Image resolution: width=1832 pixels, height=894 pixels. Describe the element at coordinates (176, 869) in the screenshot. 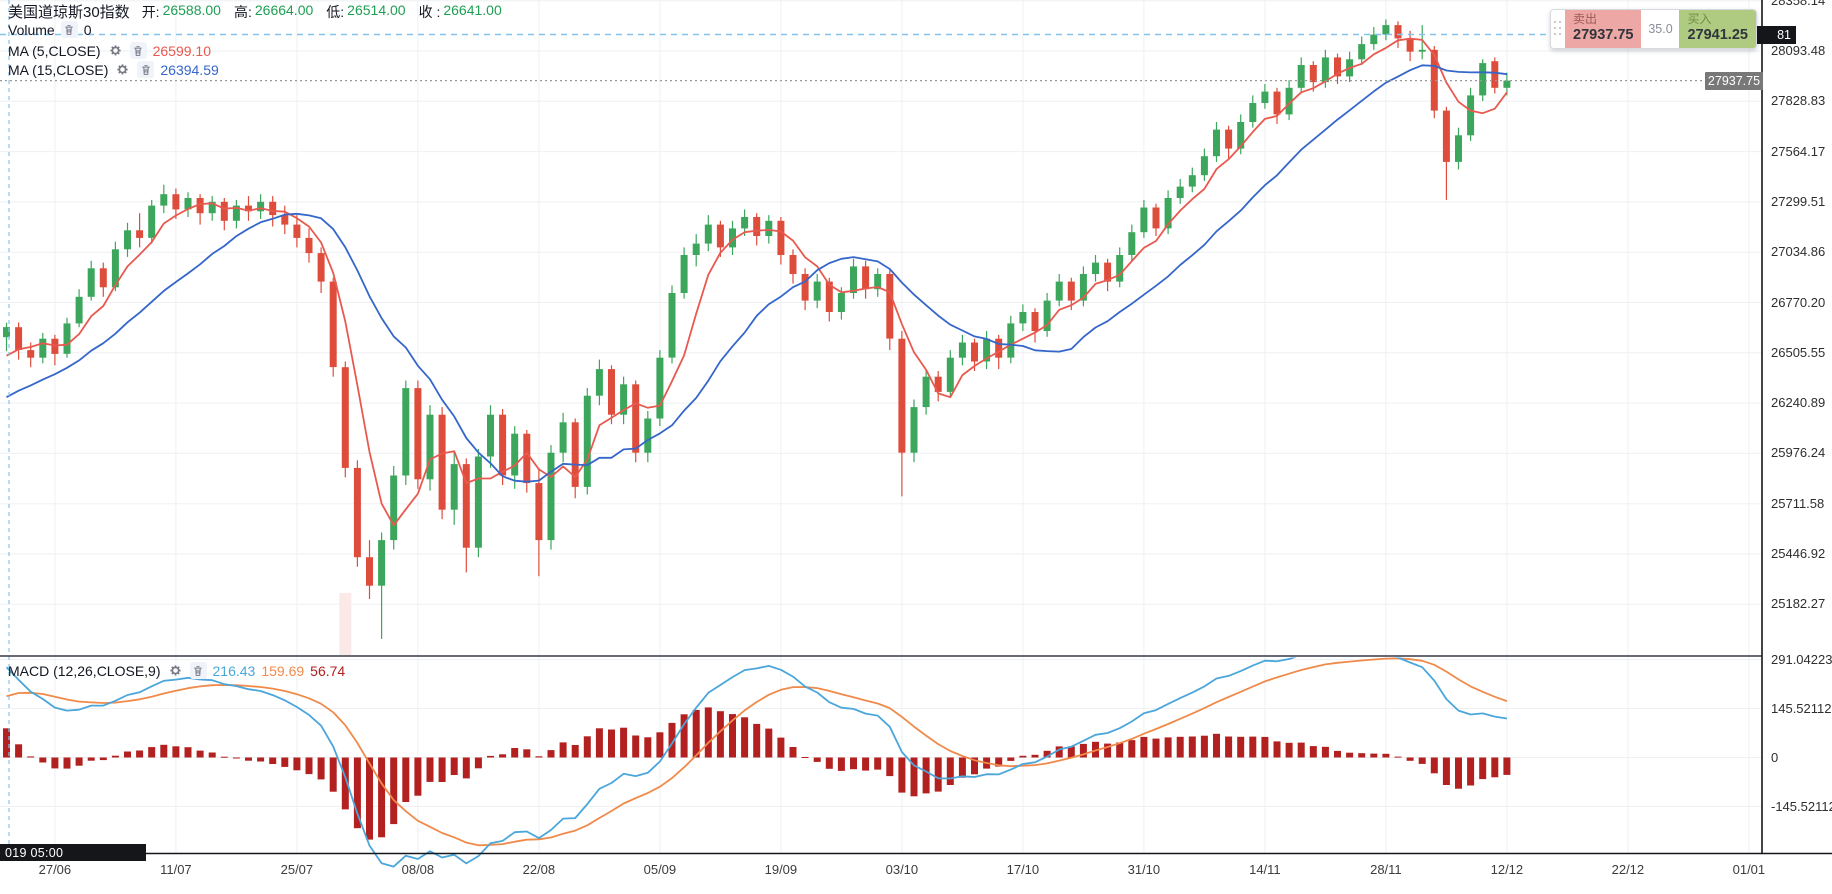

I see `time-axis-label: 11/07` at that location.